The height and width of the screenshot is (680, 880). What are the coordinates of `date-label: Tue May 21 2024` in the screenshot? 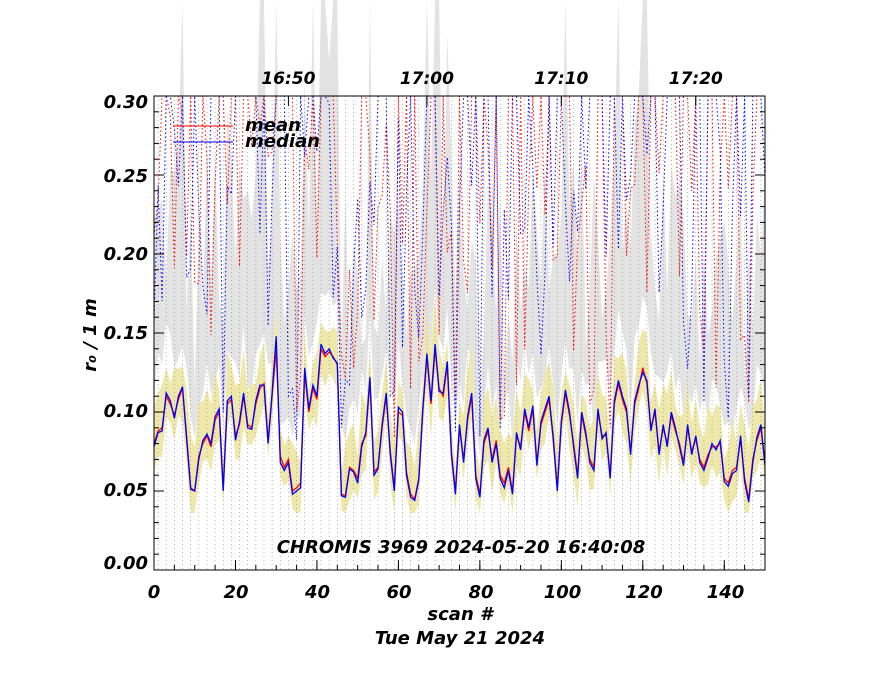 It's located at (460, 638).